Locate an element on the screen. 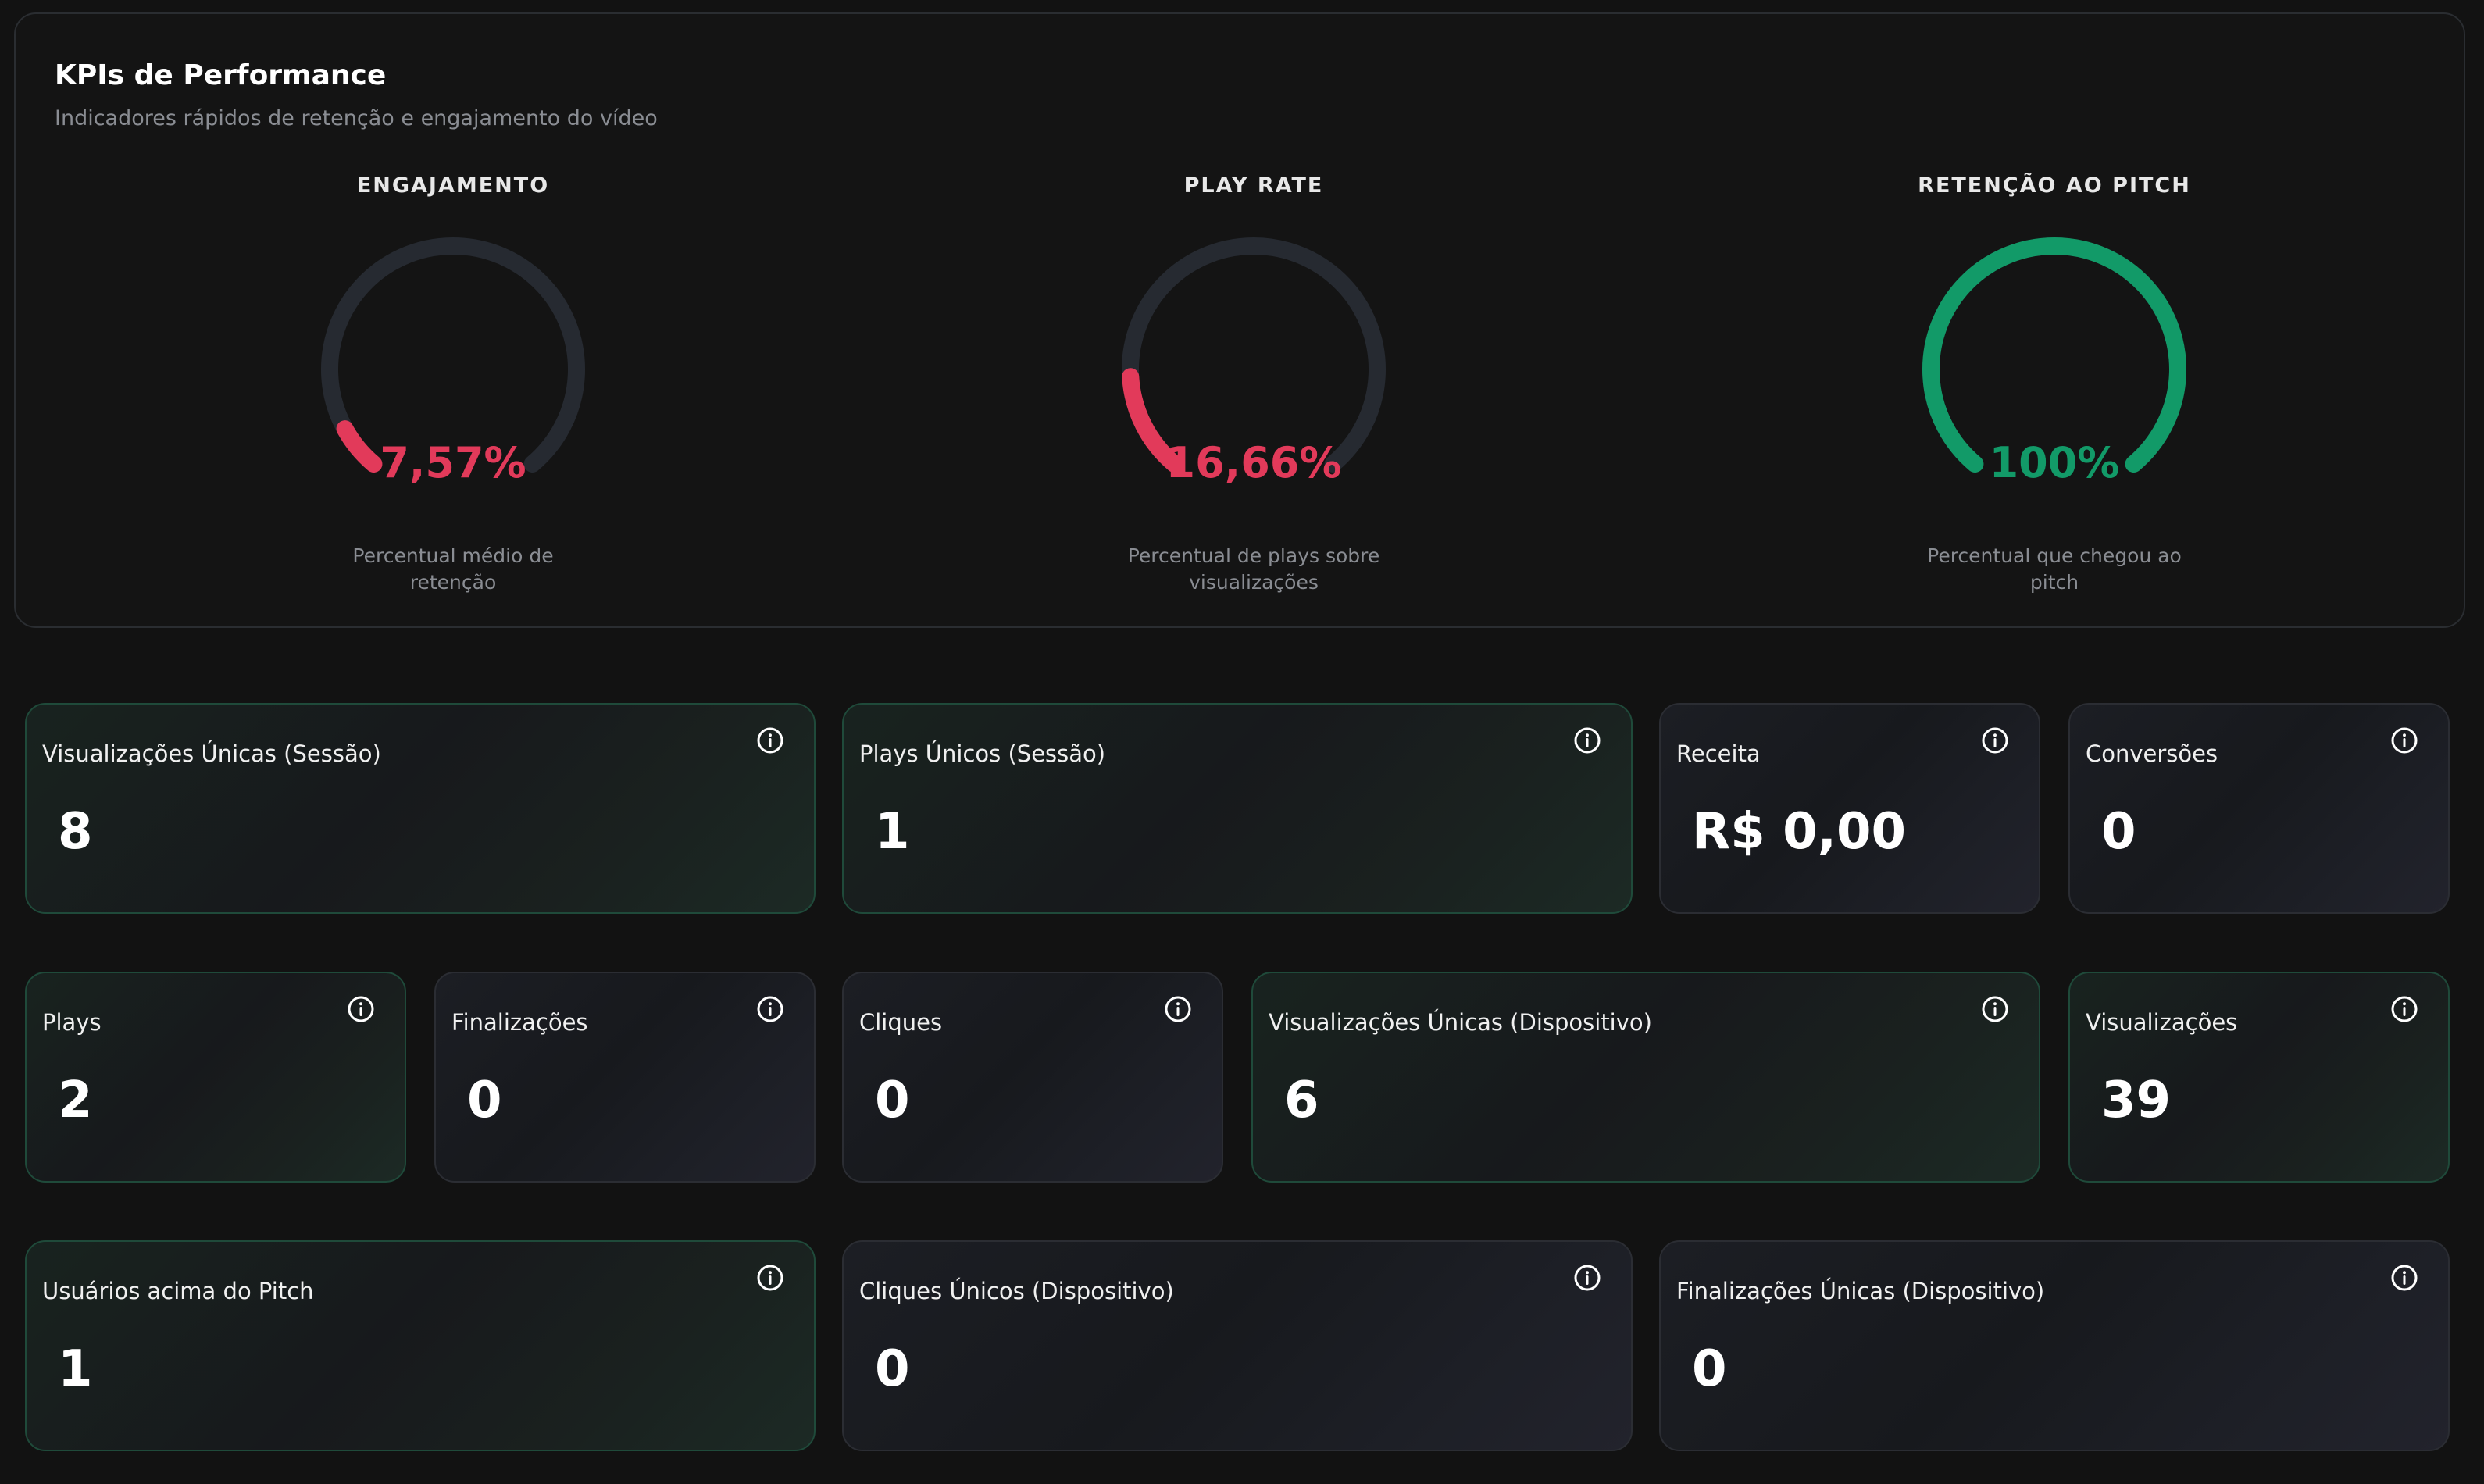 The image size is (2484, 1484). gauge-description: Percentual de plays sobre visualizações is located at coordinates (1253, 569).